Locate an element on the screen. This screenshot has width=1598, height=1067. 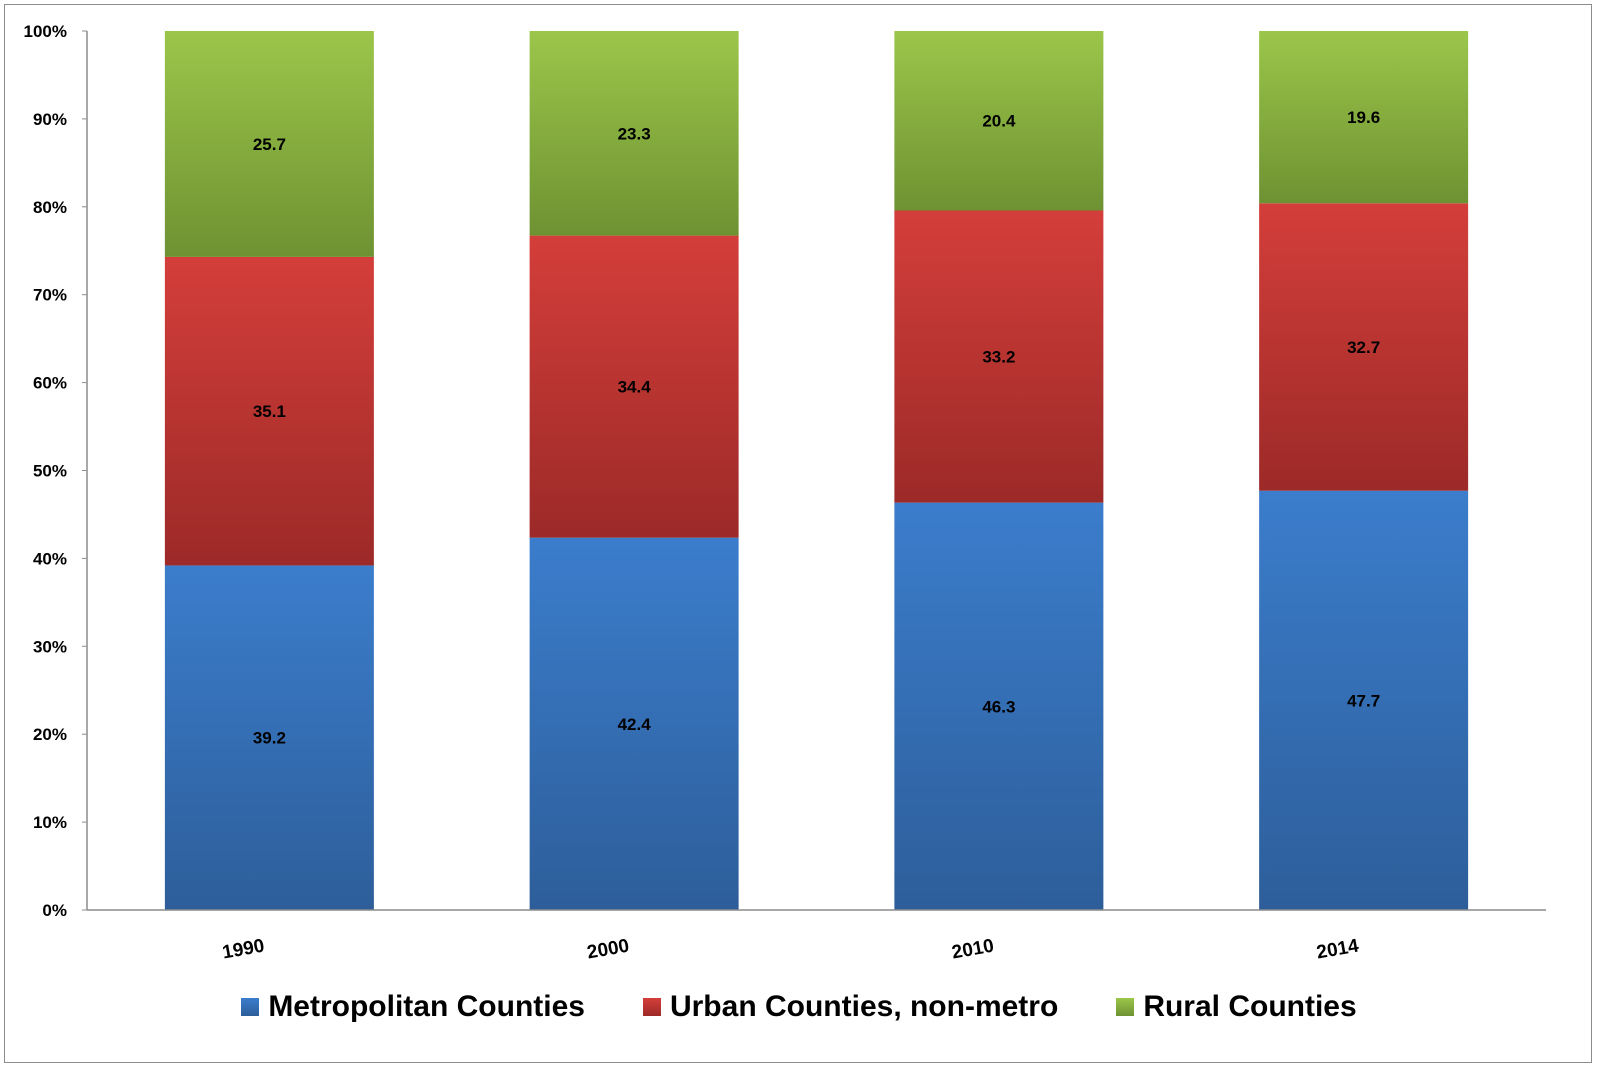
y-tick-label: 70% is located at coordinates (50, 295).